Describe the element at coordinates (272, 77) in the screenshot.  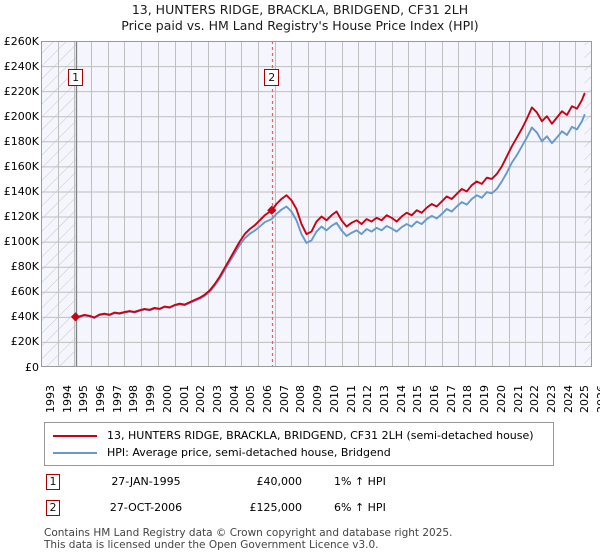
I see `event-marker-box: 2` at that location.